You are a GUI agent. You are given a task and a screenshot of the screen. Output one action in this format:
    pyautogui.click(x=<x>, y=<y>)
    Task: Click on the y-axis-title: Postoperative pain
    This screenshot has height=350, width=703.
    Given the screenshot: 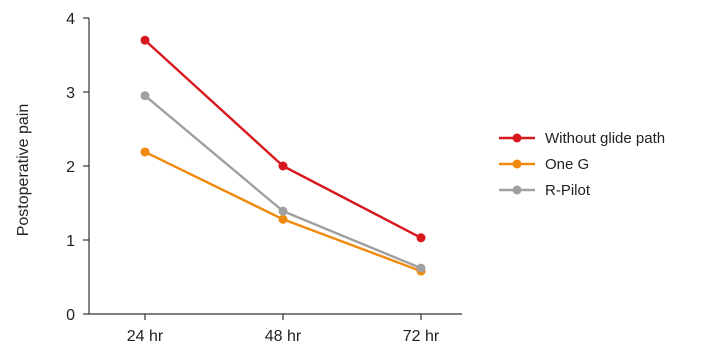 What is the action you would take?
    pyautogui.click(x=23, y=170)
    